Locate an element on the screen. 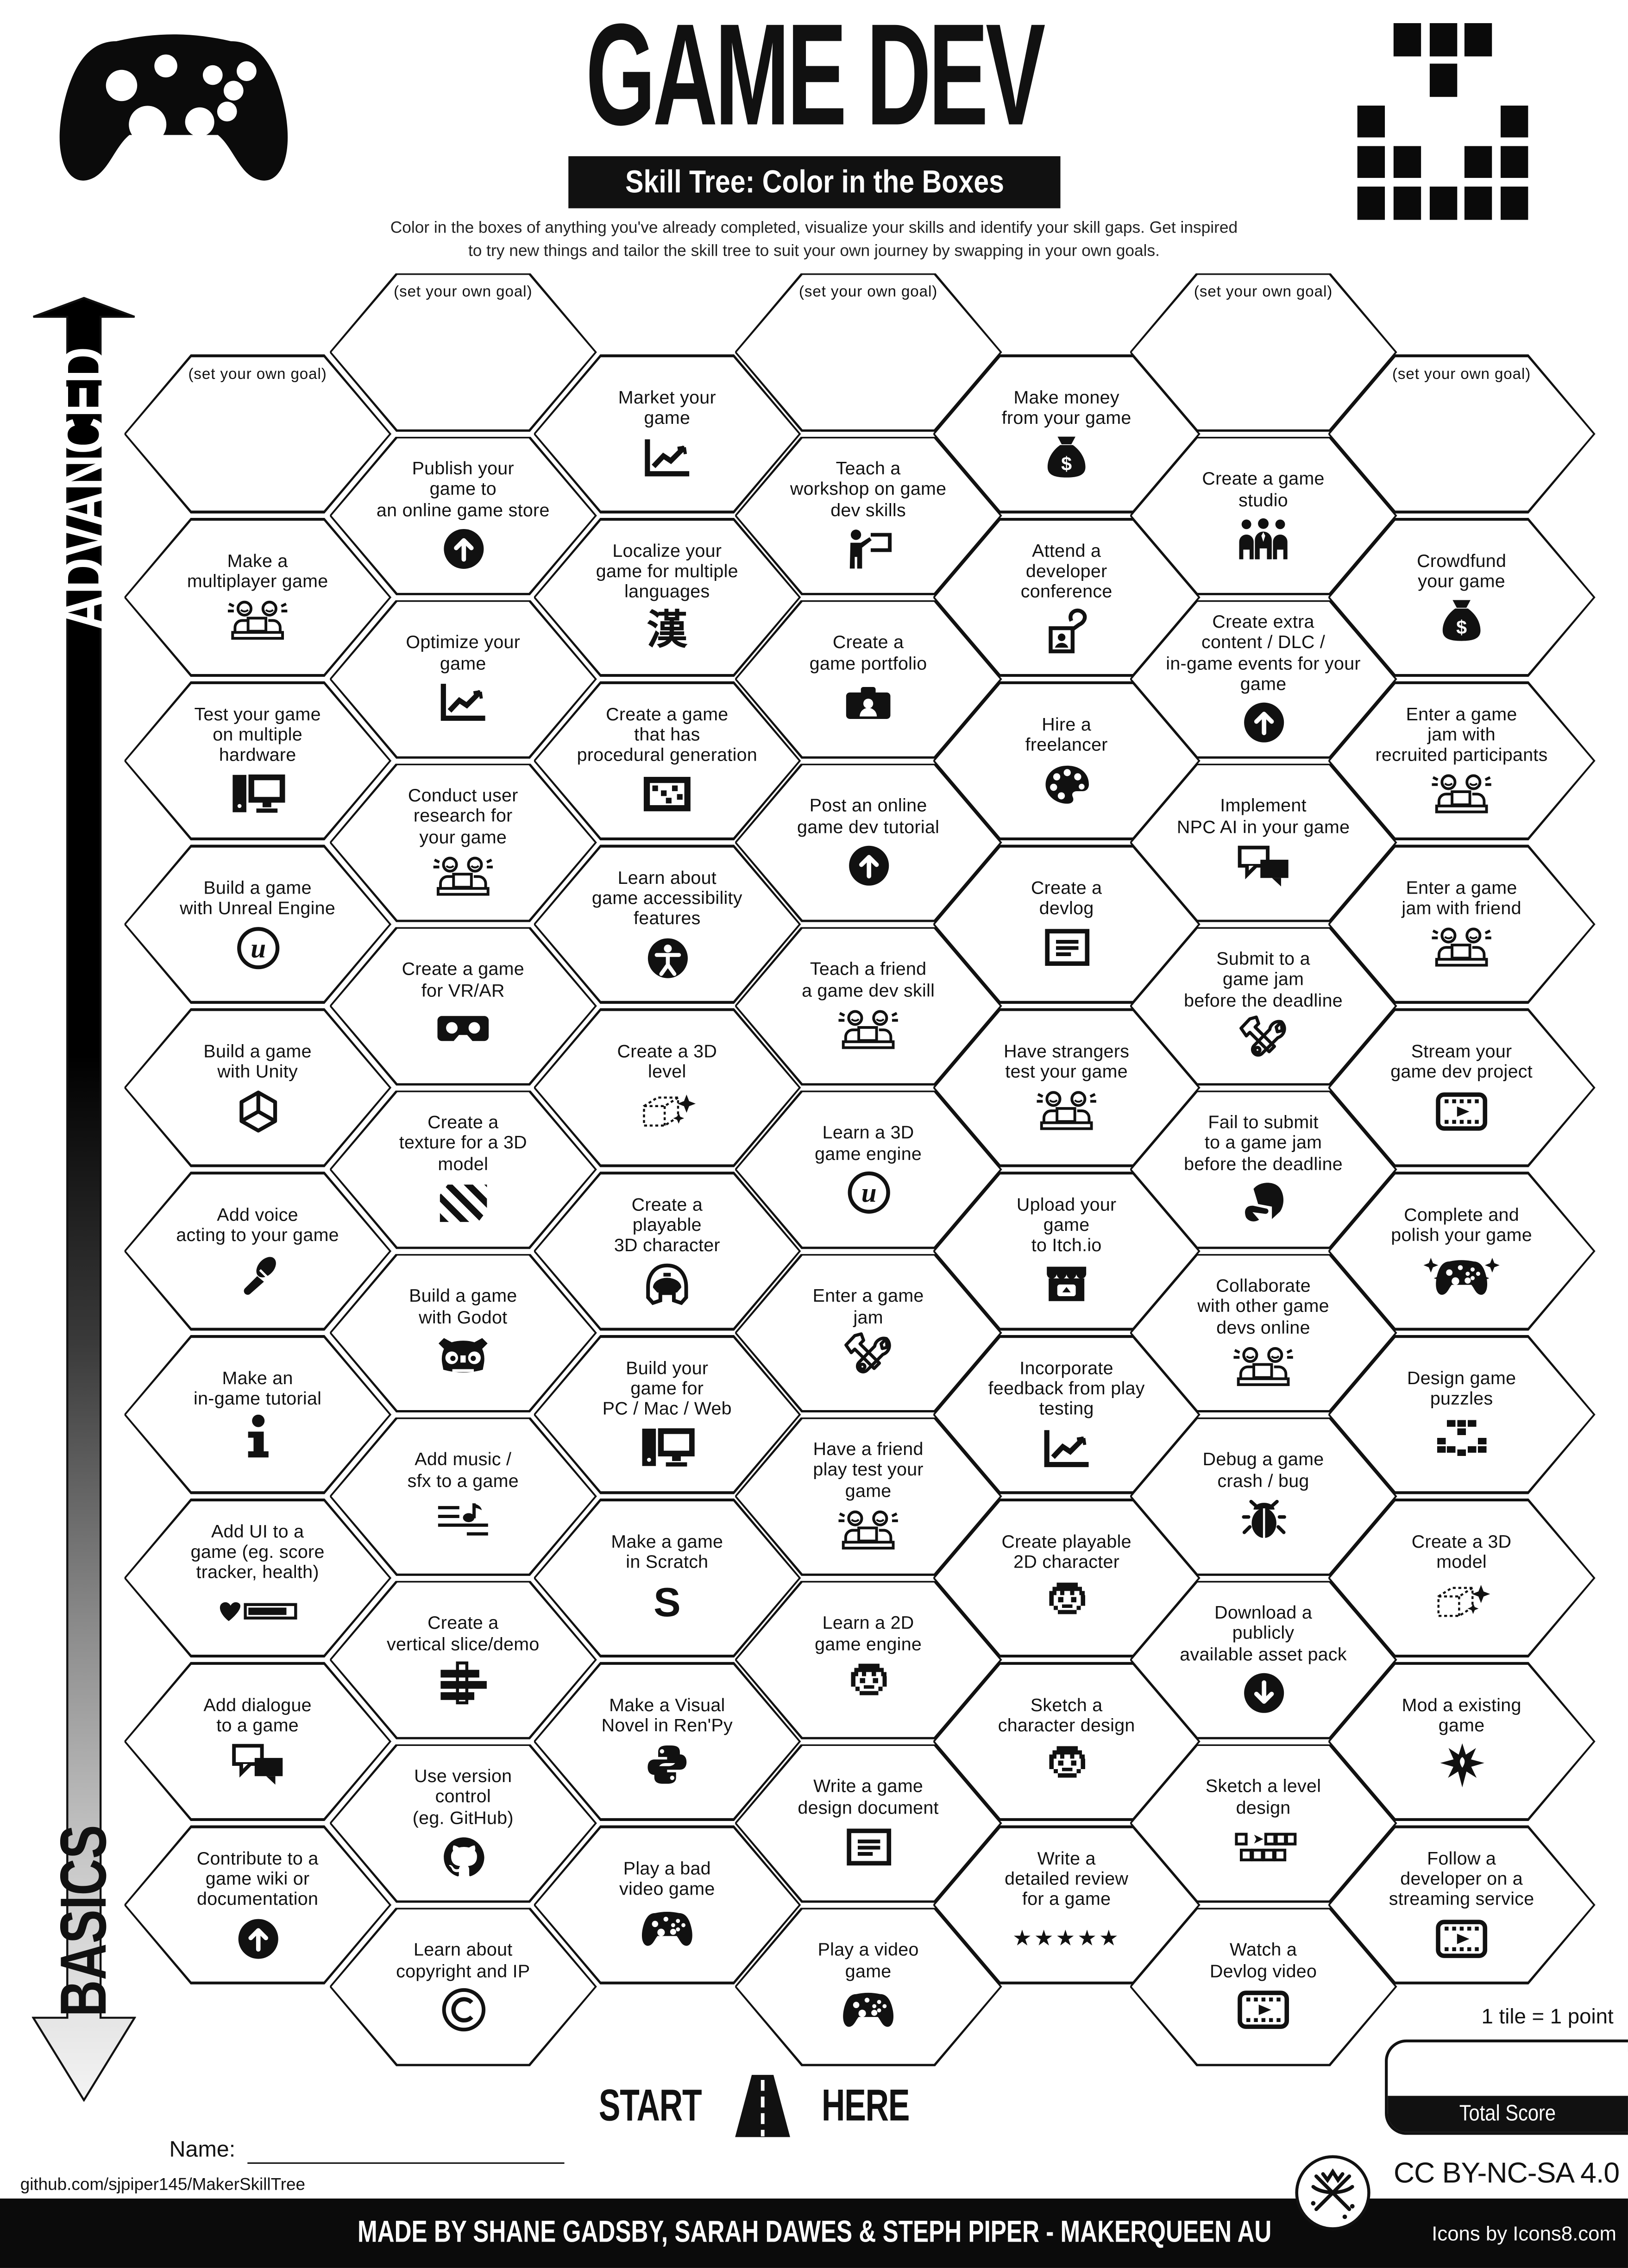 This screenshot has height=2268, width=1628. hex-tile-label: Collaborate with other game devs online is located at coordinates (1263, 1307).